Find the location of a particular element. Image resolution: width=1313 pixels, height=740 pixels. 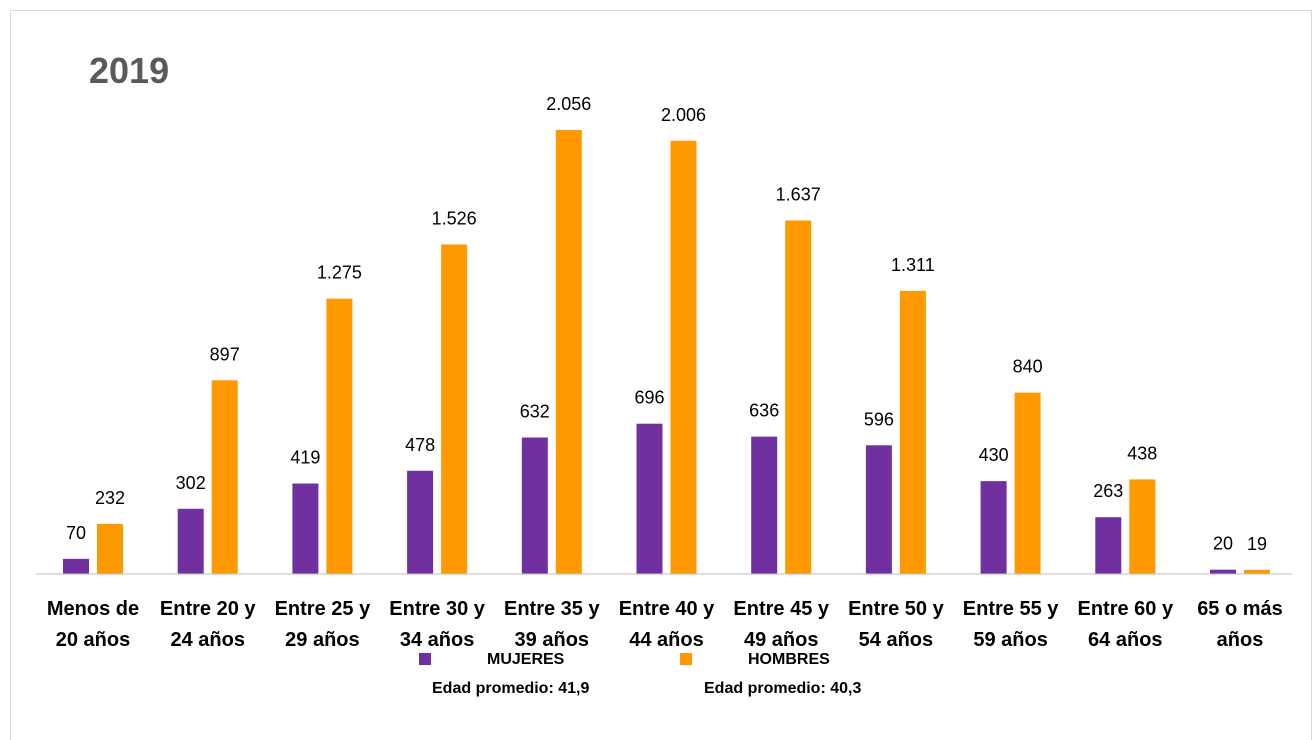

value-label-hombres-10: 19 is located at coordinates (1257, 544).